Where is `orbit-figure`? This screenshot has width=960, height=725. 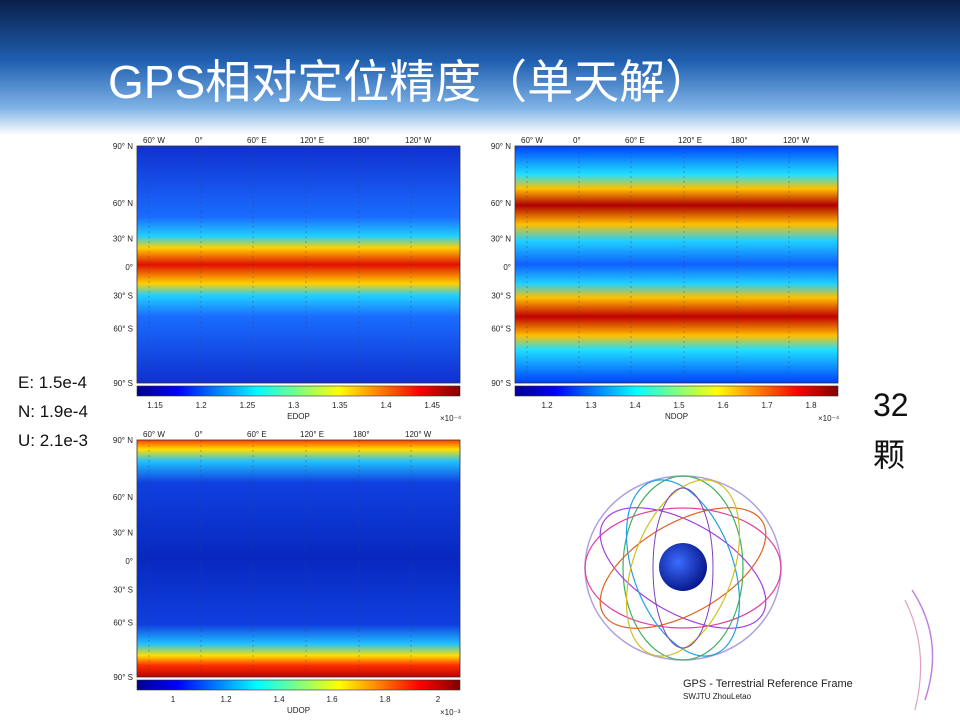 orbit-figure is located at coordinates (683, 568).